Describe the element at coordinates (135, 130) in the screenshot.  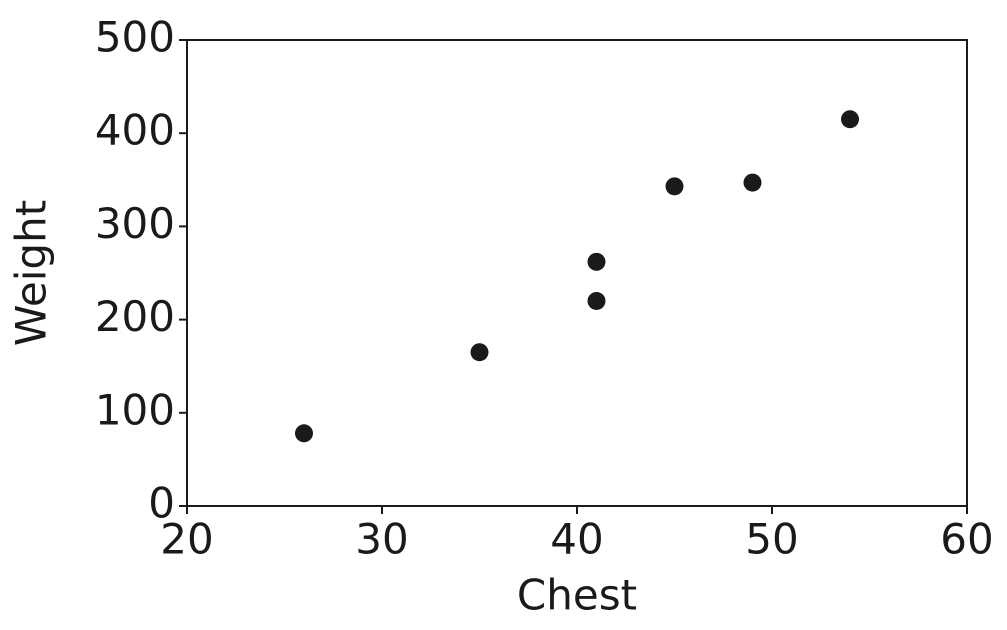
I see `y-tick-label: 400` at that location.